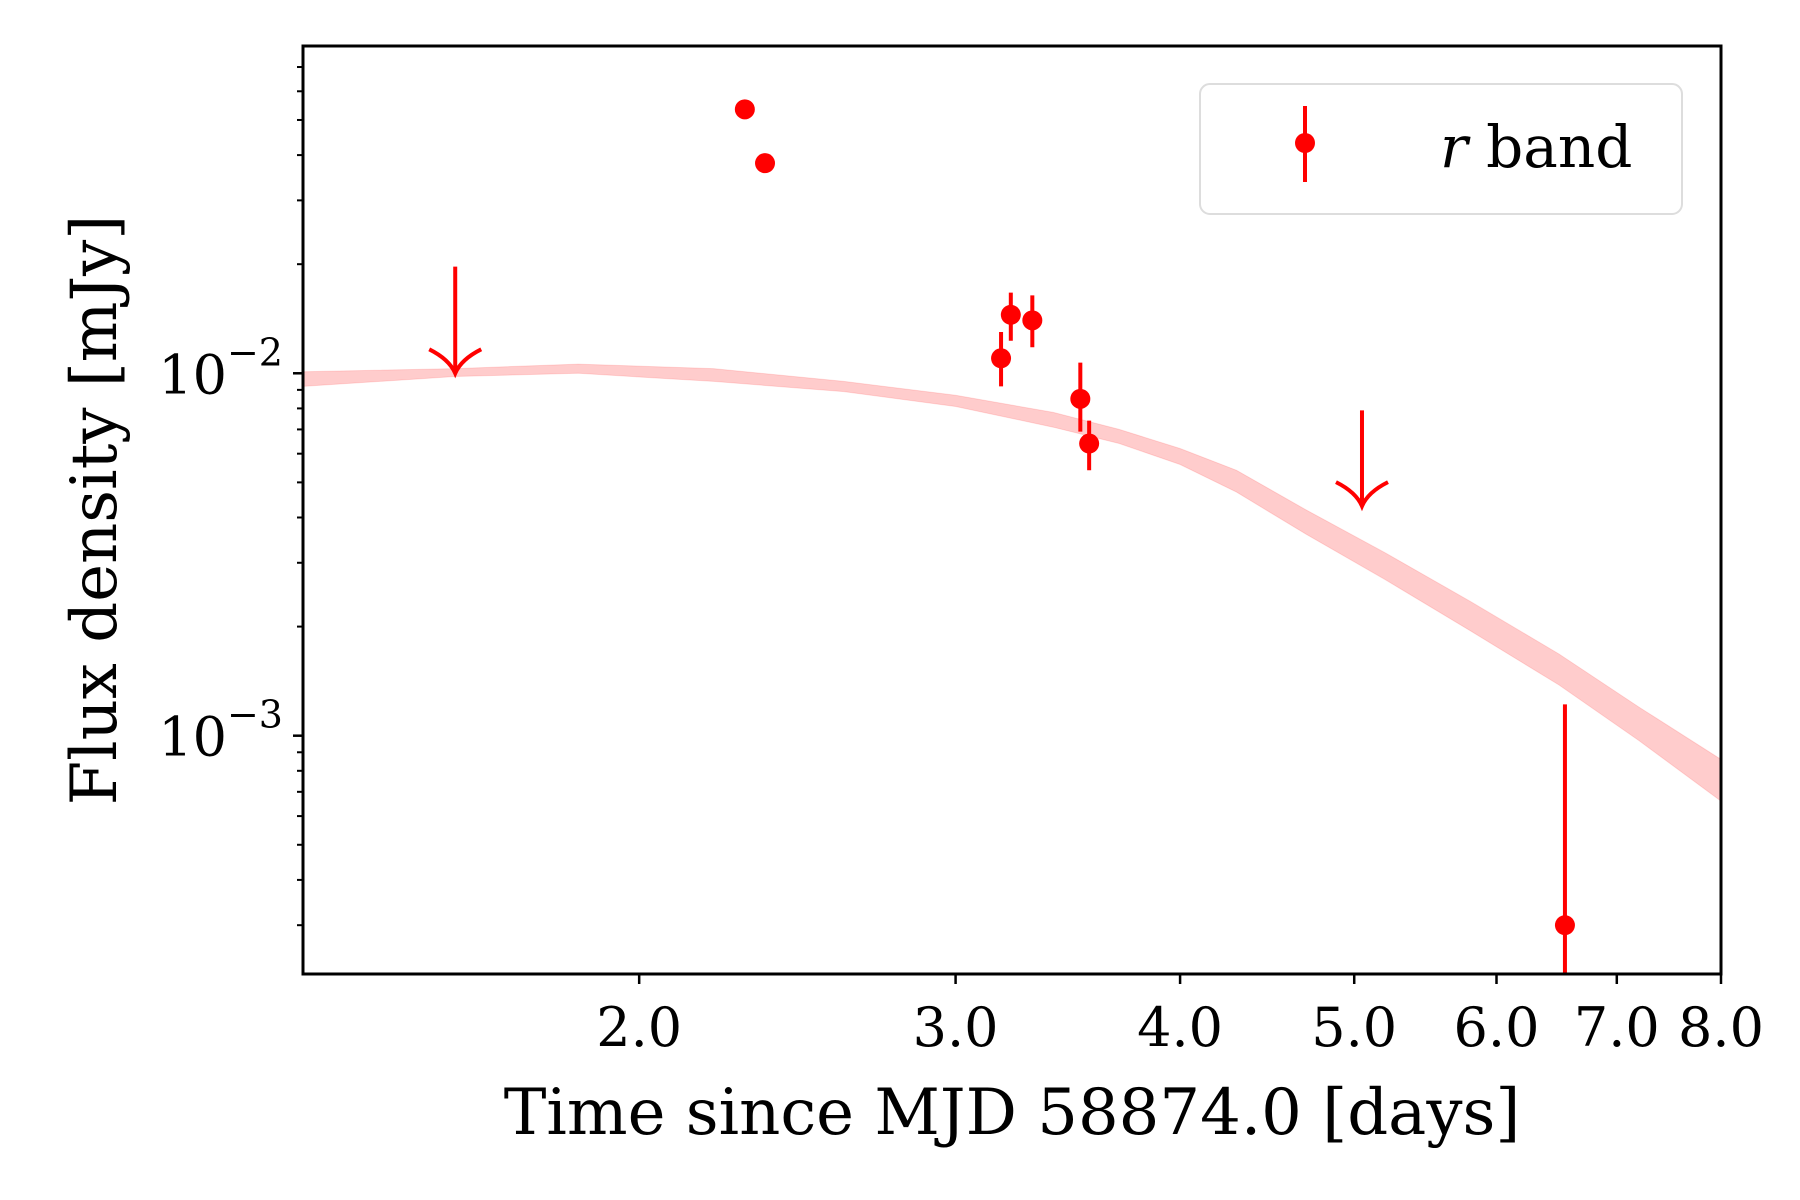 This screenshot has height=1200, width=1800. Describe the element at coordinates (1305, 143) in the screenshot. I see `legend-marker` at that location.